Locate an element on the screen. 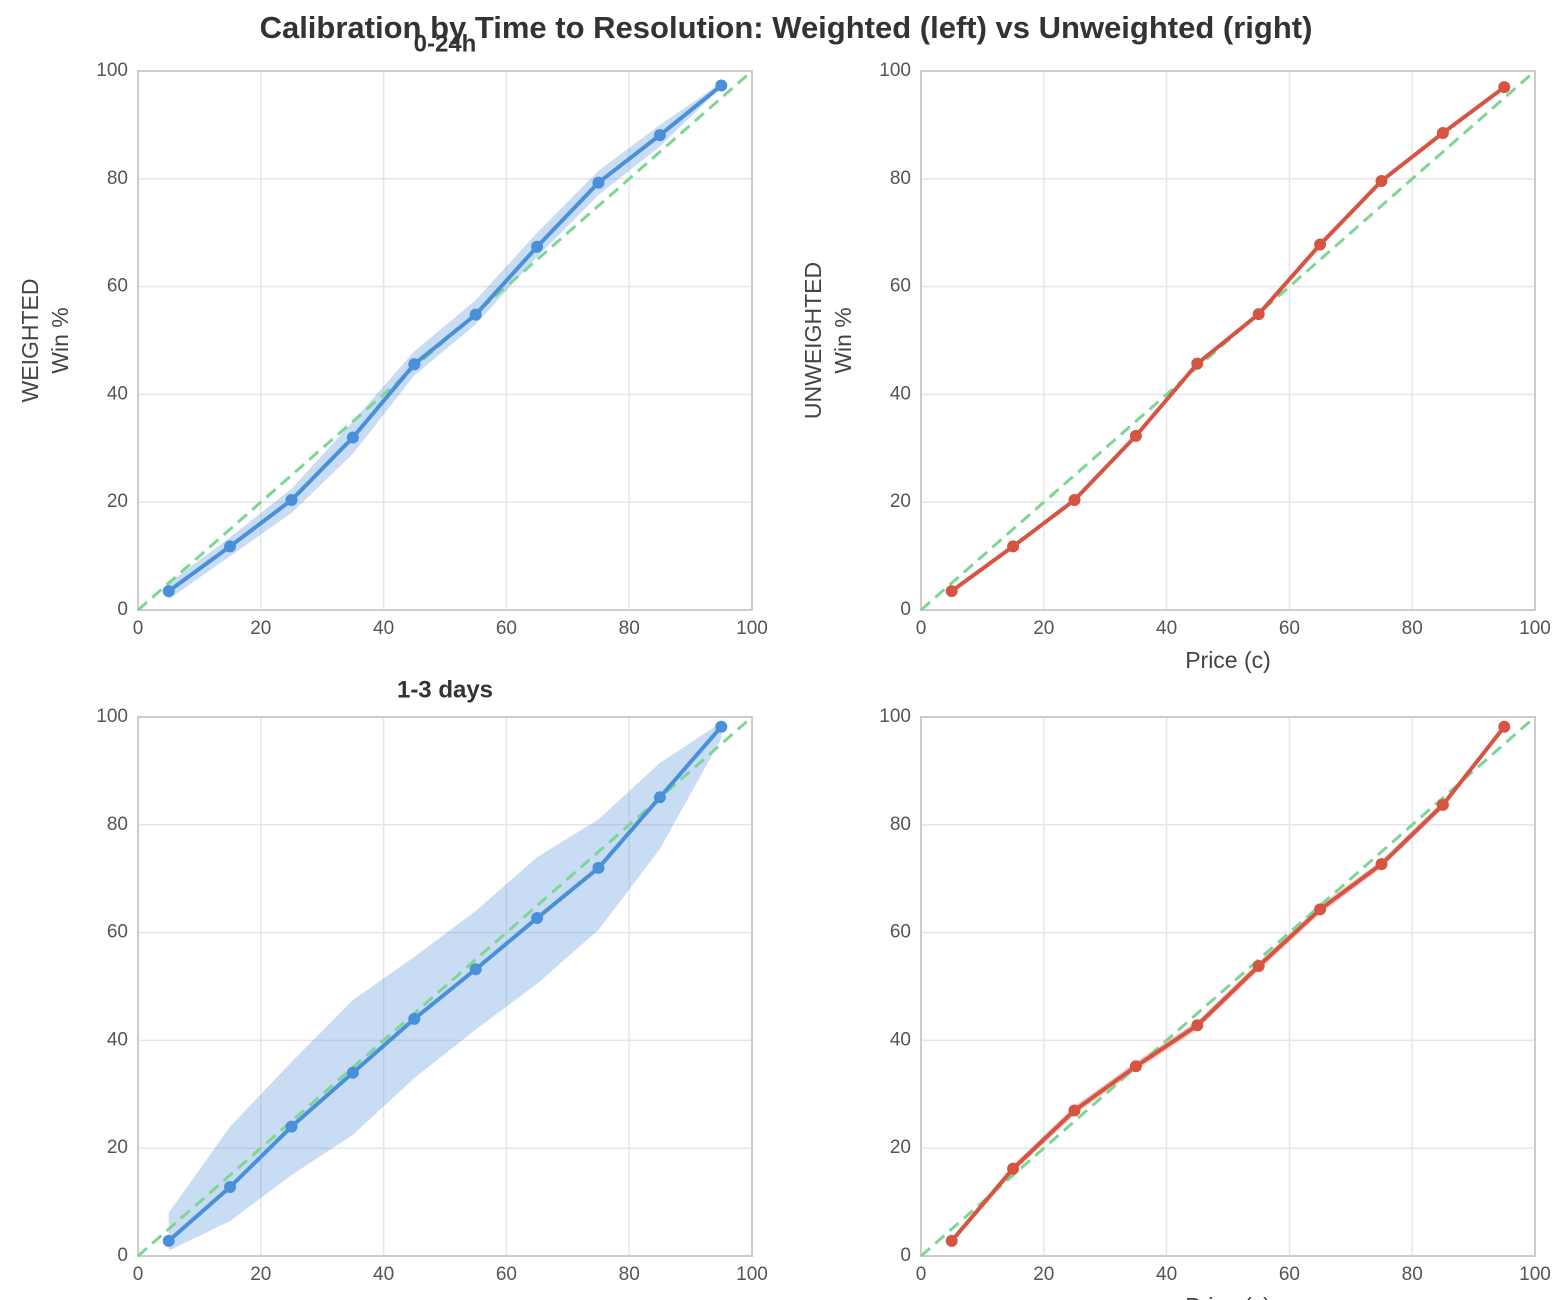 This screenshot has width=1564, height=1300. subplot-title: 1-3 days is located at coordinates (445, 689).